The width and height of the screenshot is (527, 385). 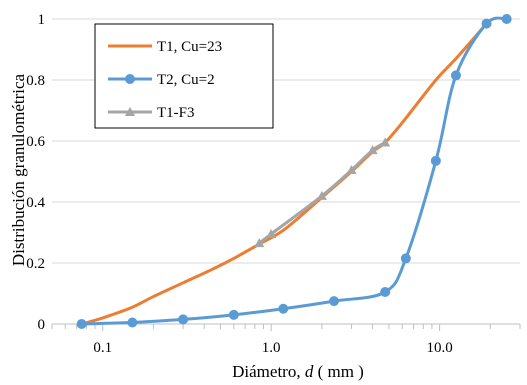 I want to click on y-tick-label: 0.4, so click(x=35, y=203).